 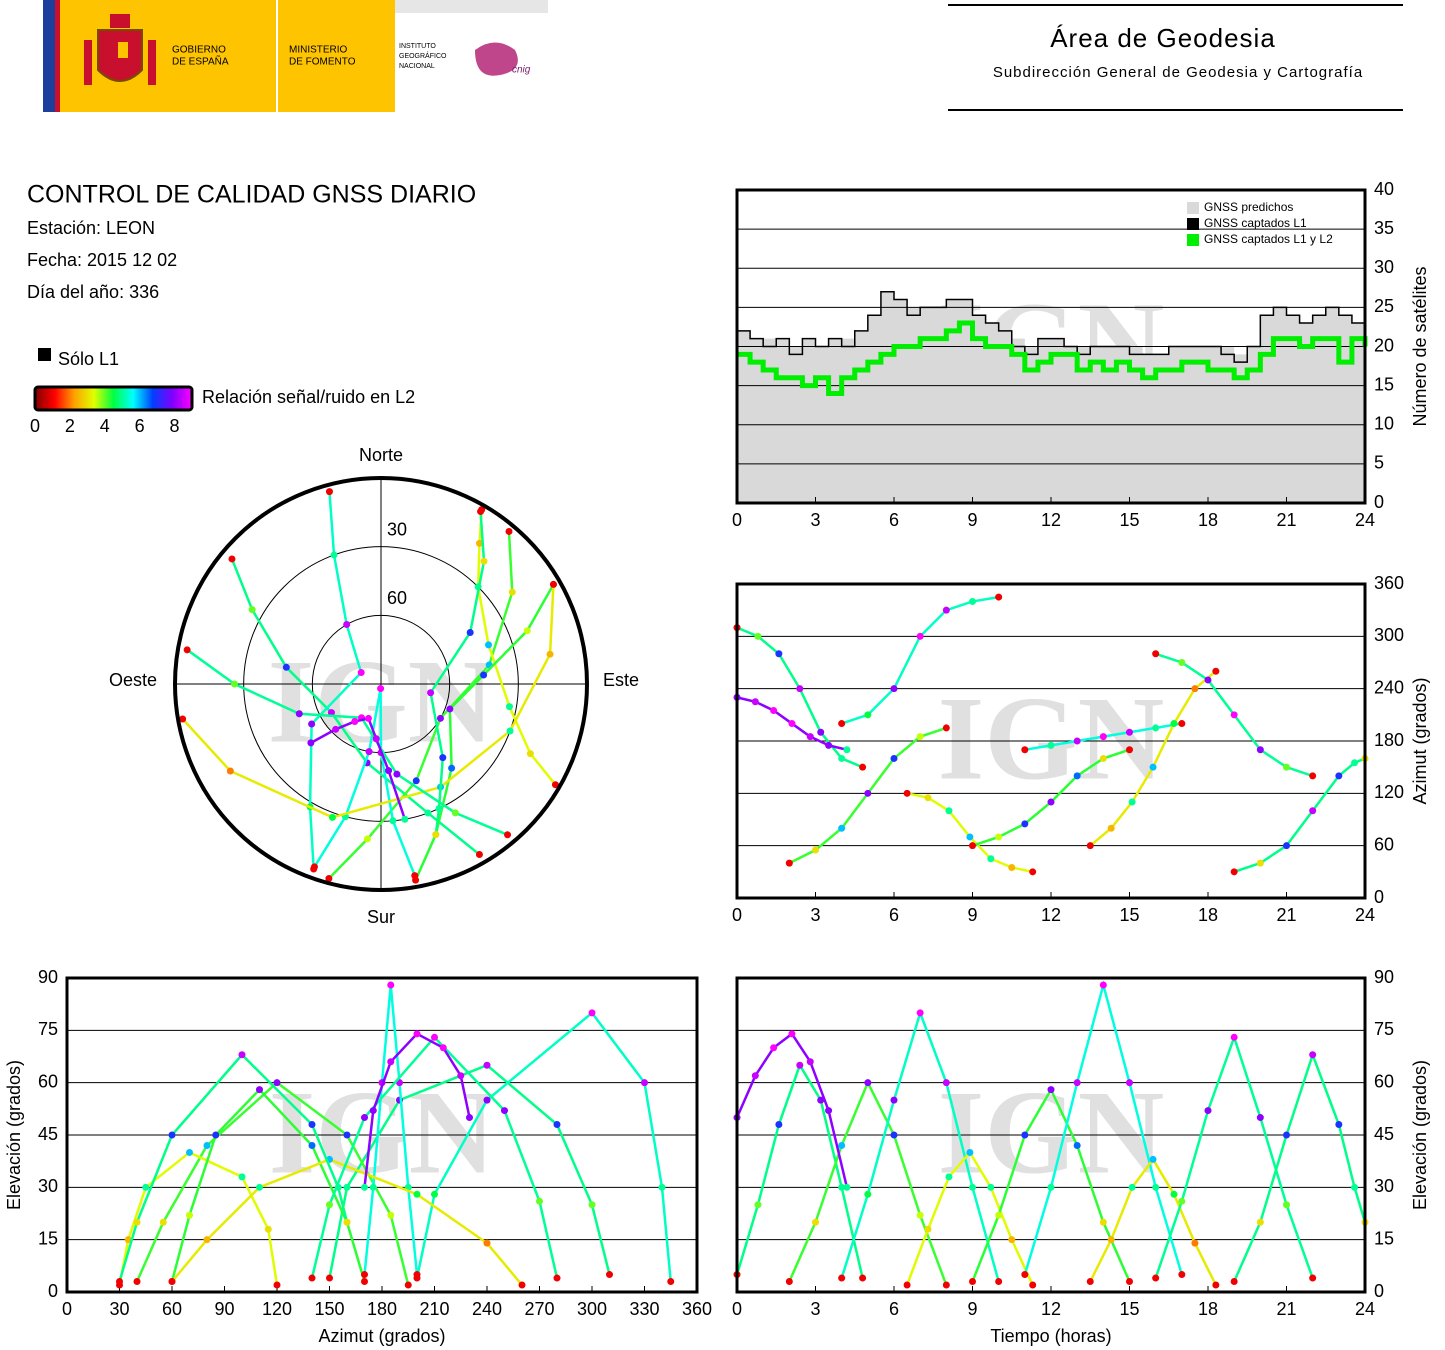 I want to click on y-tick-label: 90, so click(x=48, y=977).